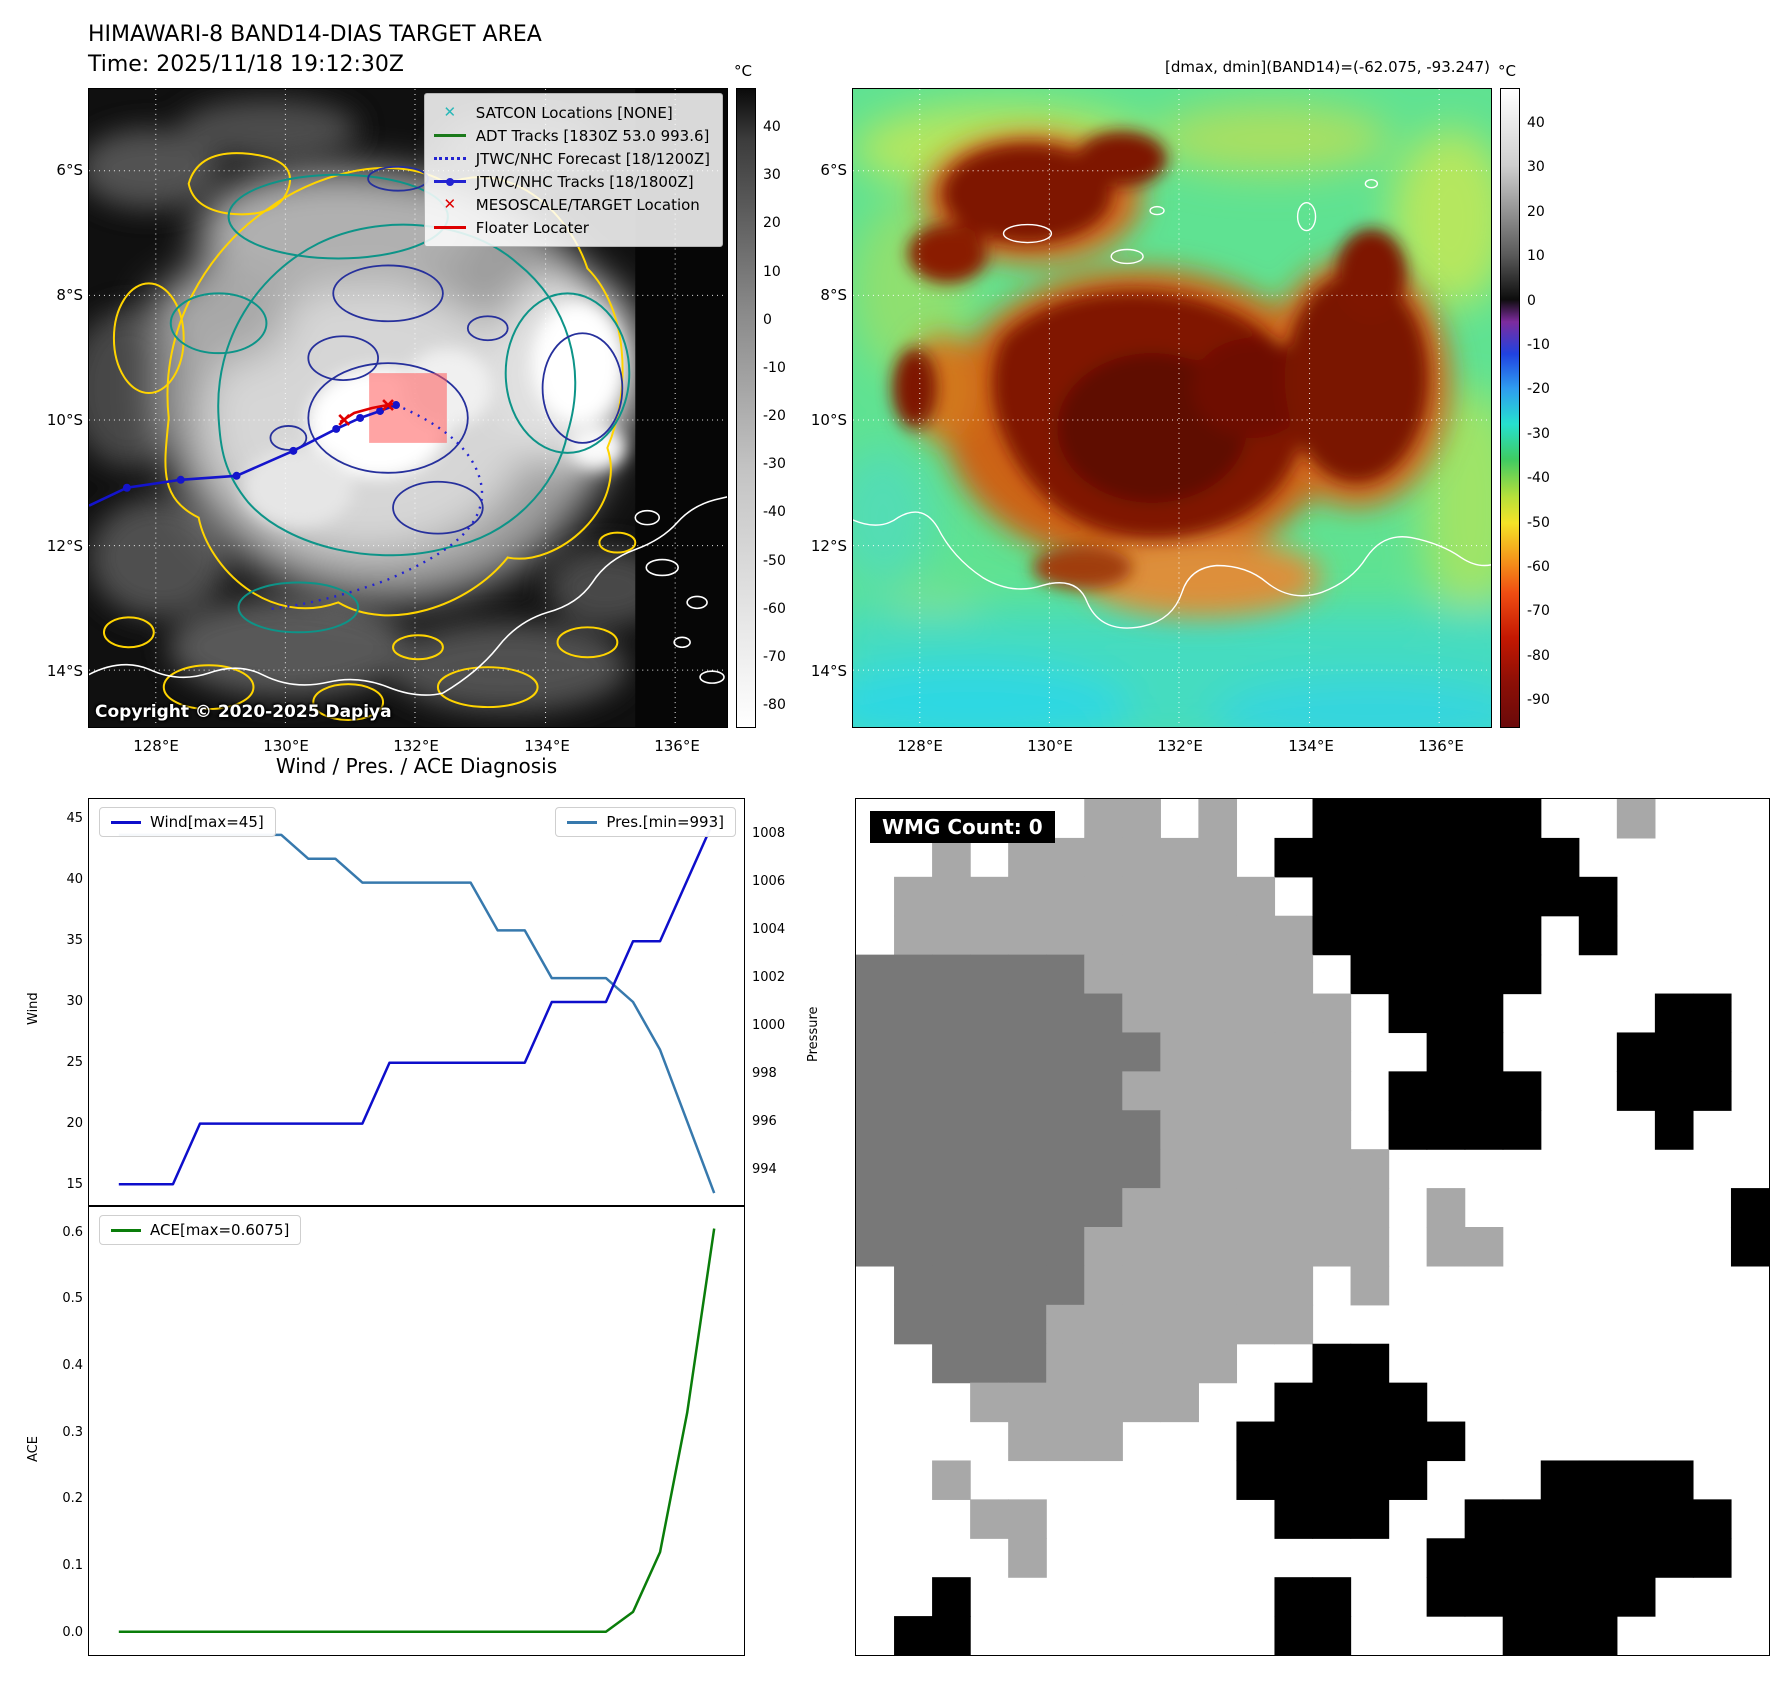 The width and height of the screenshot is (1792, 1690). Describe the element at coordinates (220, 1230) in the screenshot. I see `ace-legend-label: ACE[max=0.6075]` at that location.